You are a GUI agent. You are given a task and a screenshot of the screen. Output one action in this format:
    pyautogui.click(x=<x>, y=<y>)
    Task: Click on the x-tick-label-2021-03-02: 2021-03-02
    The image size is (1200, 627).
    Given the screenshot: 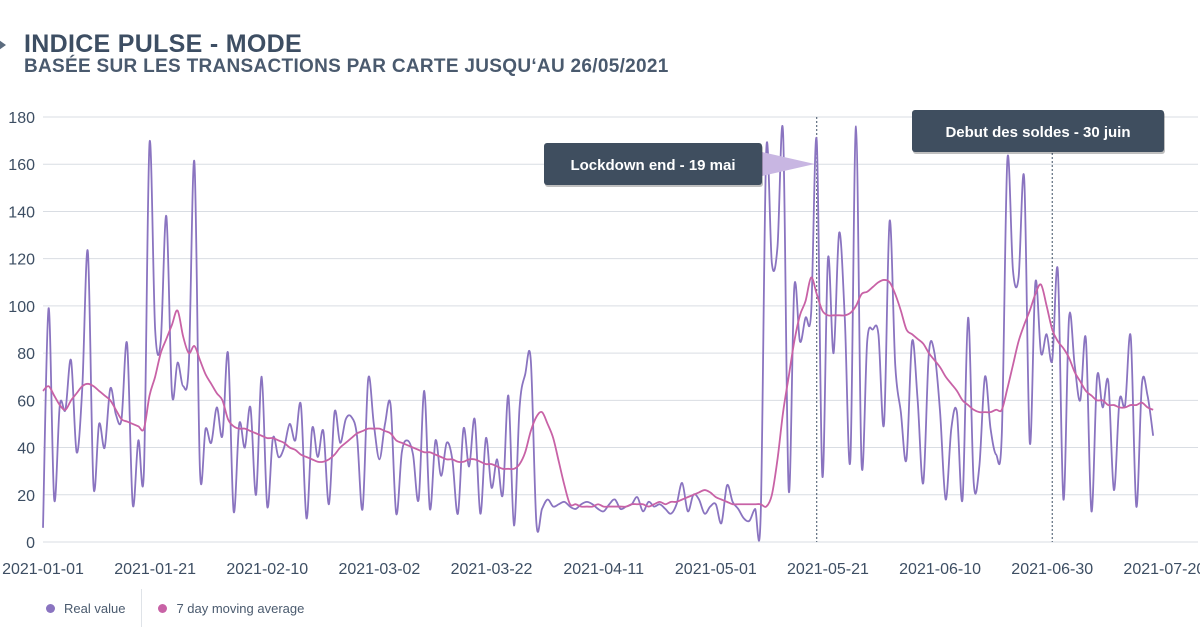 What is the action you would take?
    pyautogui.click(x=379, y=569)
    